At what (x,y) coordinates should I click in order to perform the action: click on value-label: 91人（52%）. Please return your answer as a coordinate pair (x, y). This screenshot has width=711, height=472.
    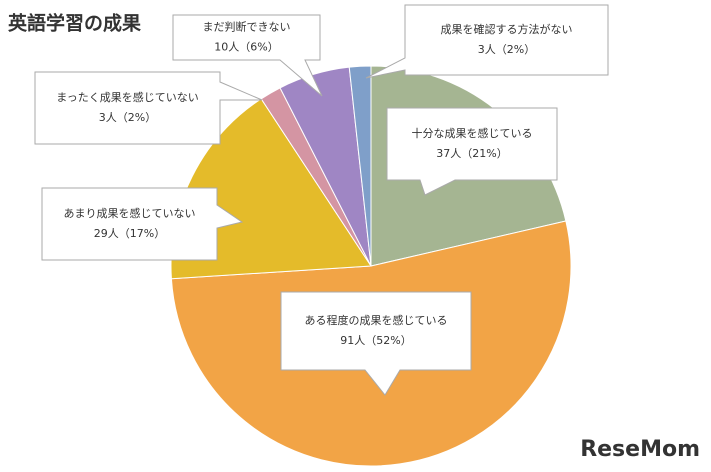
    Looking at the image, I should click on (375, 340).